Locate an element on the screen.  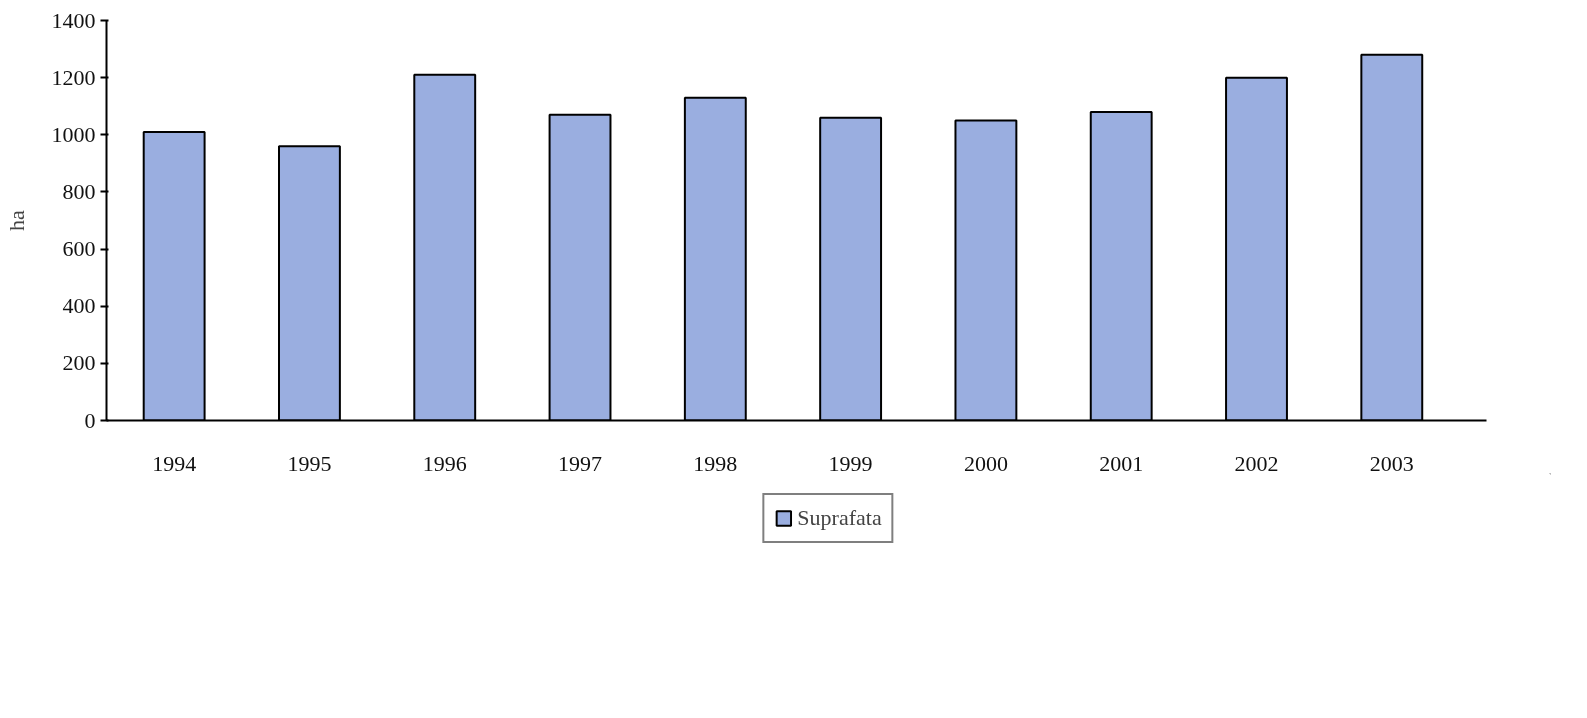
y-tick-label: 0 is located at coordinates (90, 420).